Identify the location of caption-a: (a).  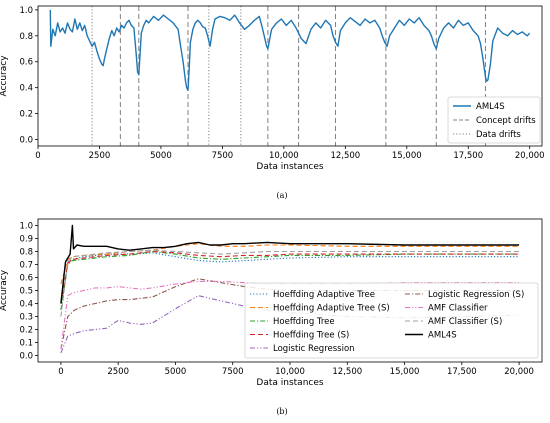
(281, 195).